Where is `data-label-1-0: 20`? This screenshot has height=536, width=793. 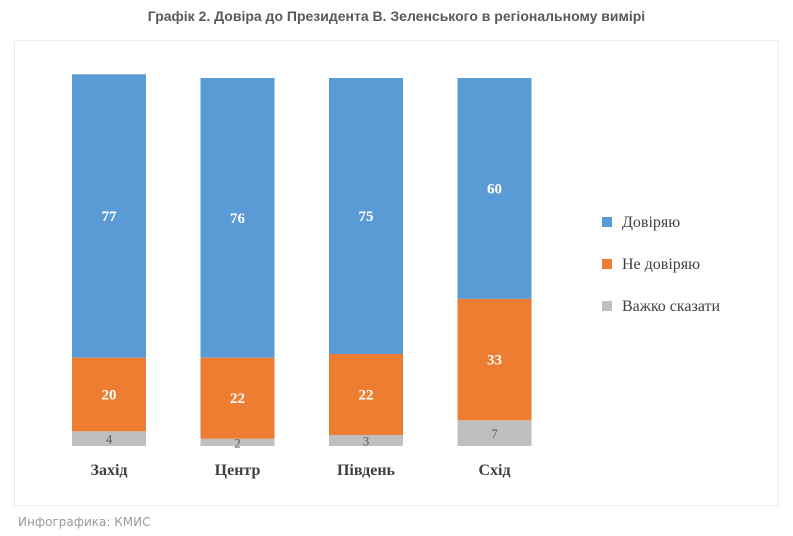 data-label-1-0: 20 is located at coordinates (109, 395).